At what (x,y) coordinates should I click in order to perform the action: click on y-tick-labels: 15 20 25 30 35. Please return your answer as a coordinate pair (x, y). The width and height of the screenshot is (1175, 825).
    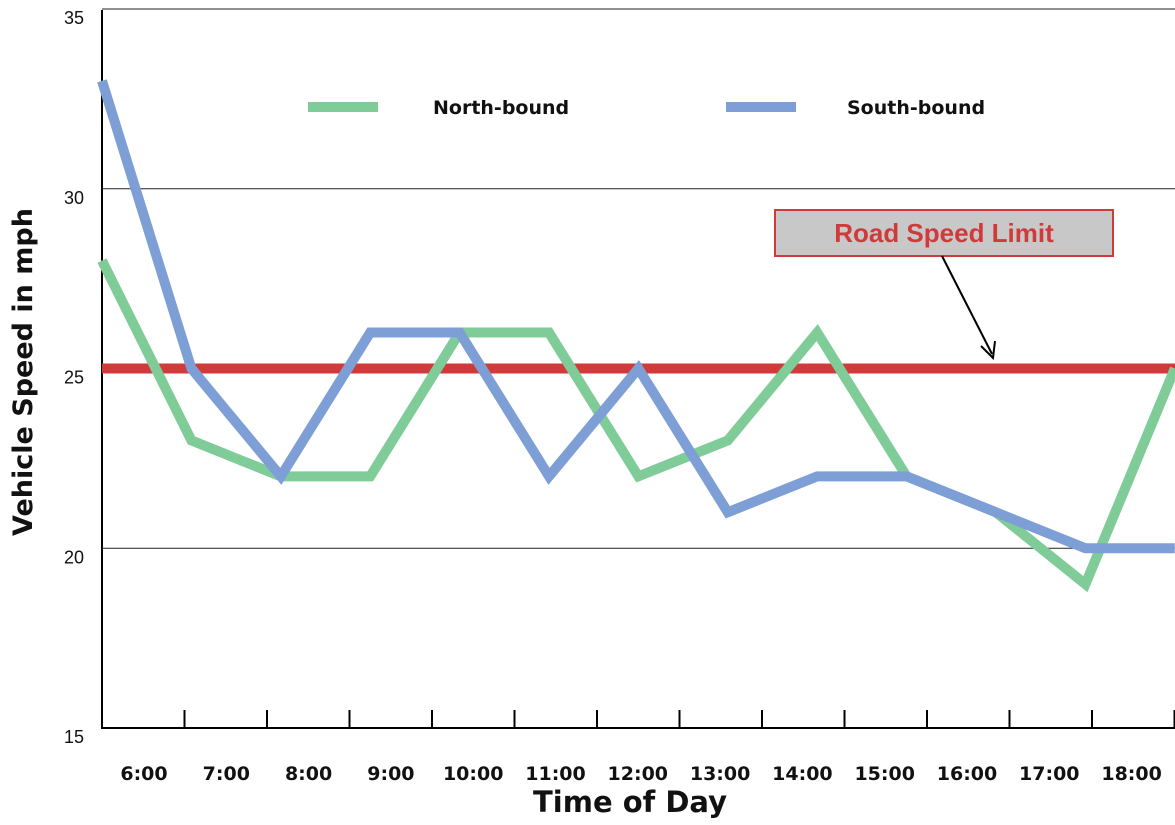
    Looking at the image, I should click on (74, 377).